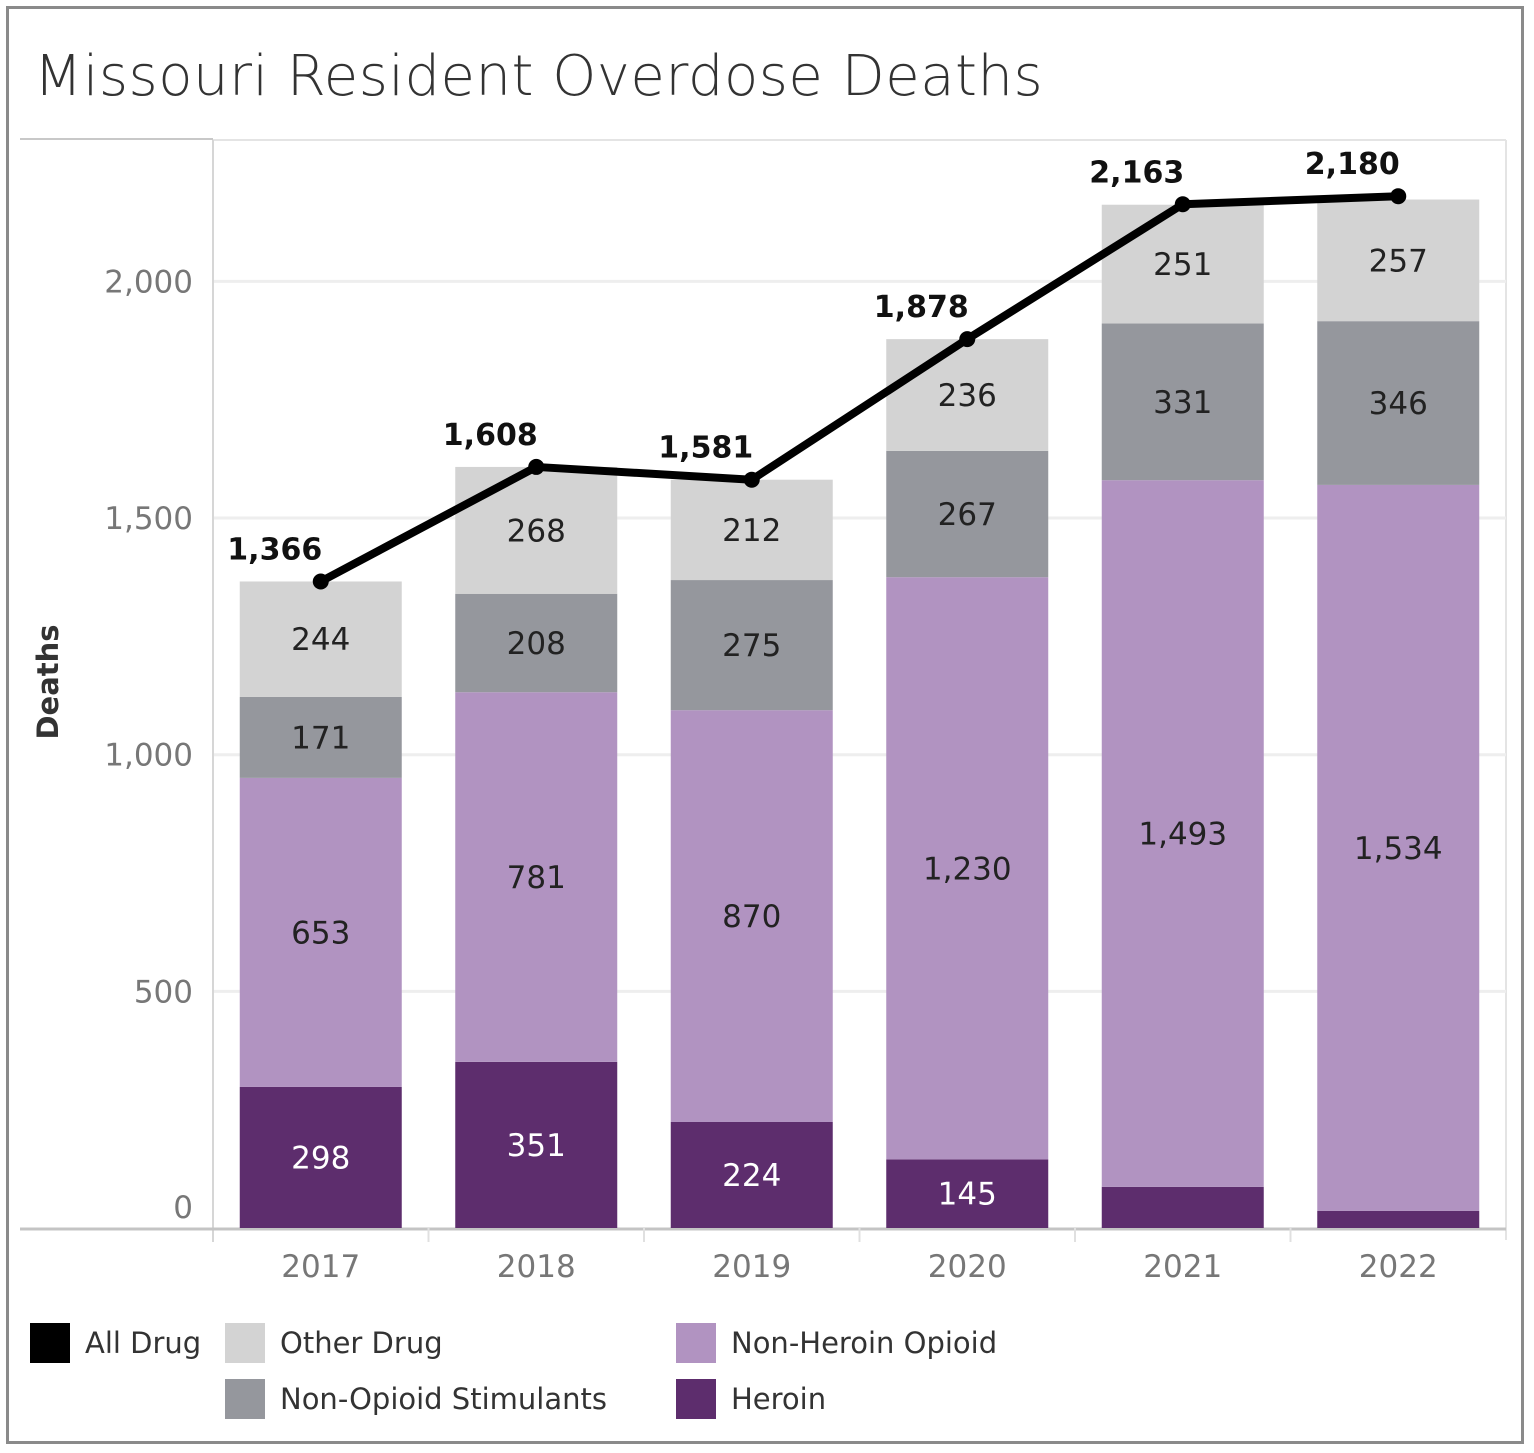  Describe the element at coordinates (705, 448) in the screenshot. I see `all-drug-label: 1,581` at that location.